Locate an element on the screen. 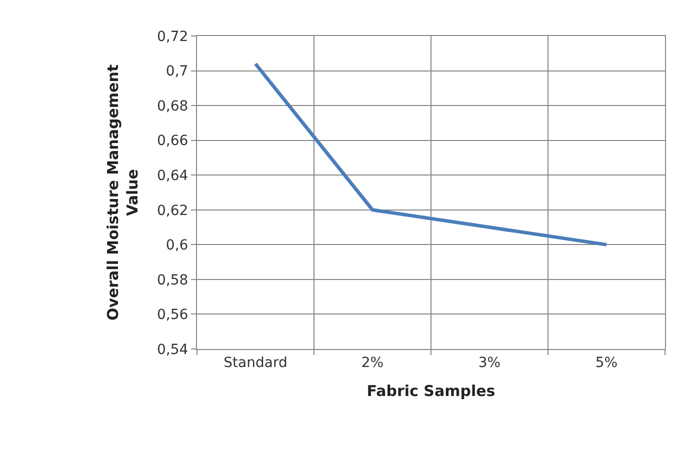 Image resolution: width=681 pixels, height=455 pixels. y-tick-label: 0,68 is located at coordinates (172, 106).